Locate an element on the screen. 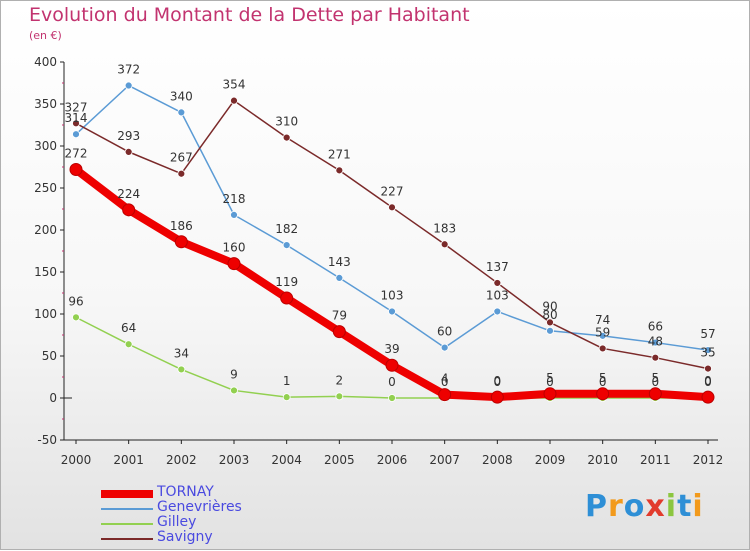  data-label-genevrières: 57 is located at coordinates (707, 334).